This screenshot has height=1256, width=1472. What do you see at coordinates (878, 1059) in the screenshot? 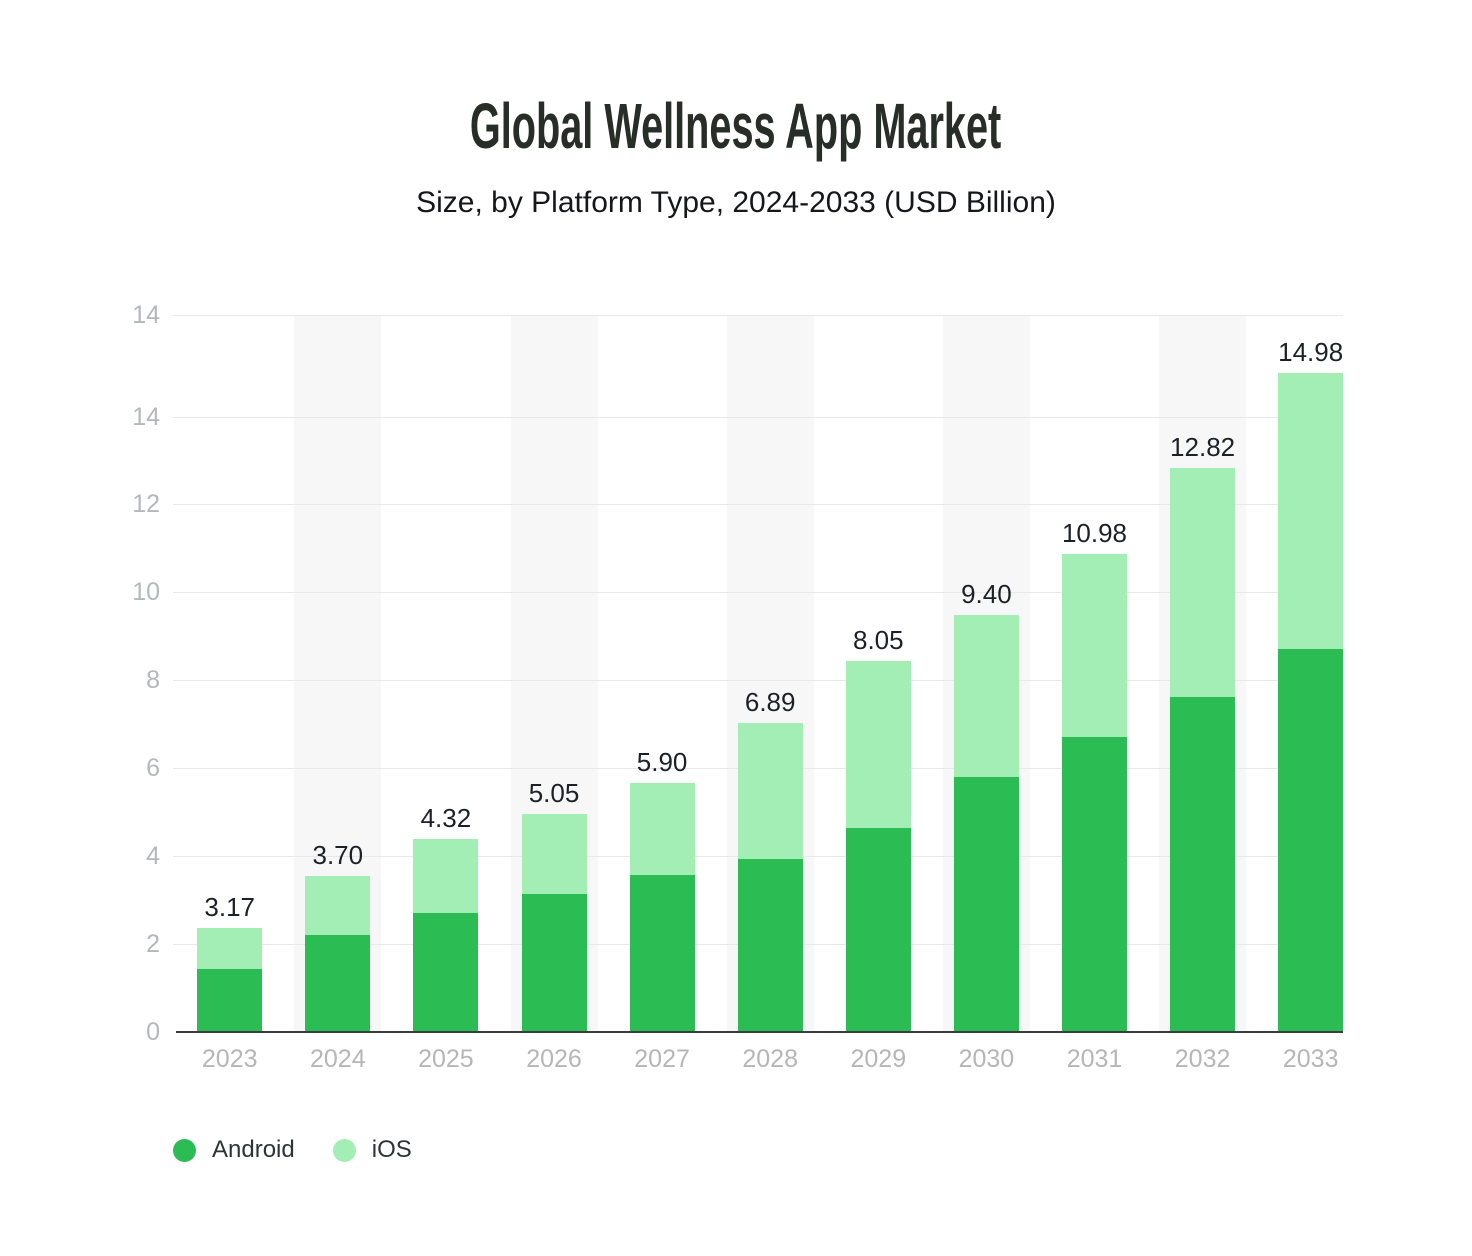
I see `x-tick-label: 2029` at bounding box center [878, 1059].